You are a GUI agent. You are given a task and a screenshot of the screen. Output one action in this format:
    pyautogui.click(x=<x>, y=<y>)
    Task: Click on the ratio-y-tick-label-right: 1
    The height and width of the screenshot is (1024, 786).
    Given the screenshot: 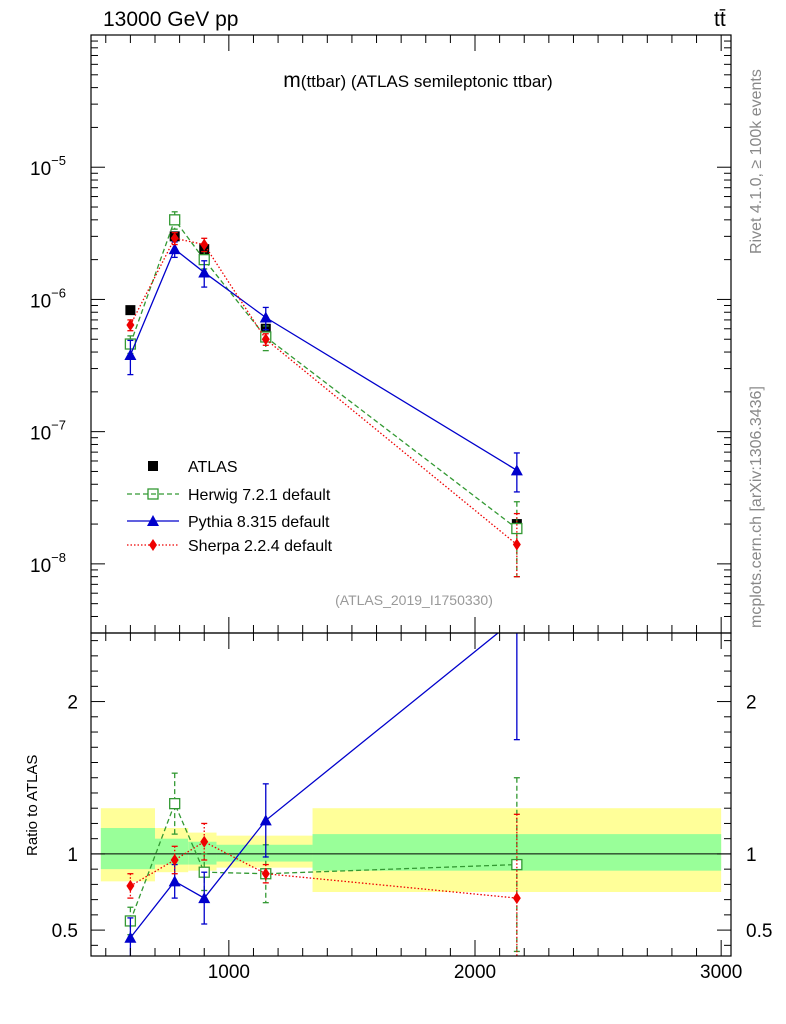 What is the action you would take?
    pyautogui.click(x=751, y=855)
    